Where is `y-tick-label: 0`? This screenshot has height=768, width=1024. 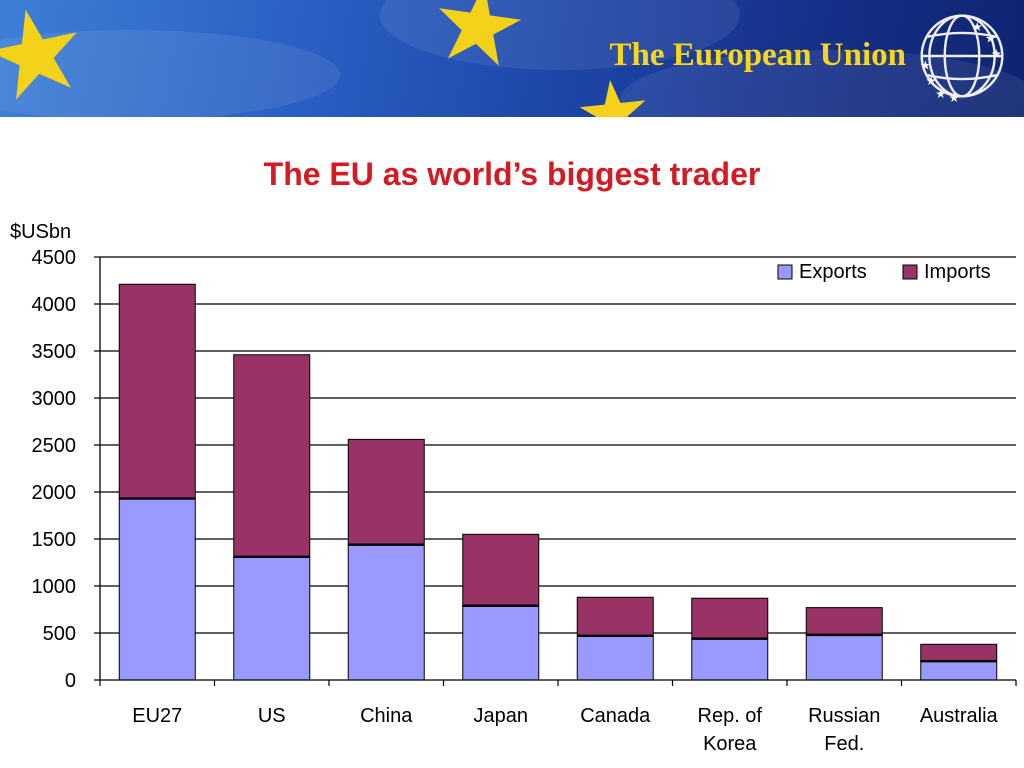 y-tick-label: 0 is located at coordinates (70, 681).